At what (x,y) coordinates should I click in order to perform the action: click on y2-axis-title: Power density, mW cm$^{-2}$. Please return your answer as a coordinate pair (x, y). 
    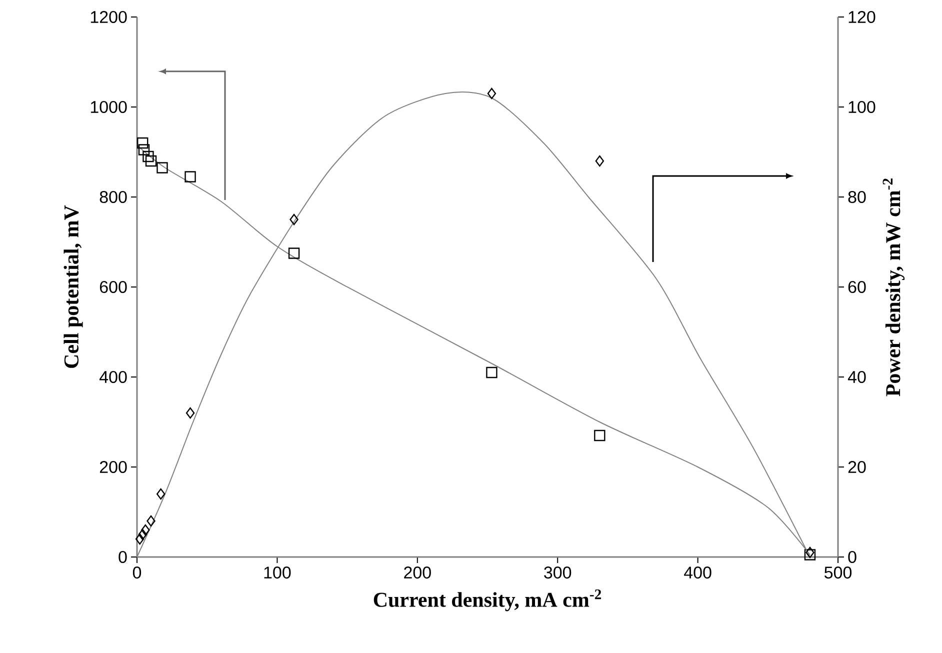
    Looking at the image, I should click on (893, 287).